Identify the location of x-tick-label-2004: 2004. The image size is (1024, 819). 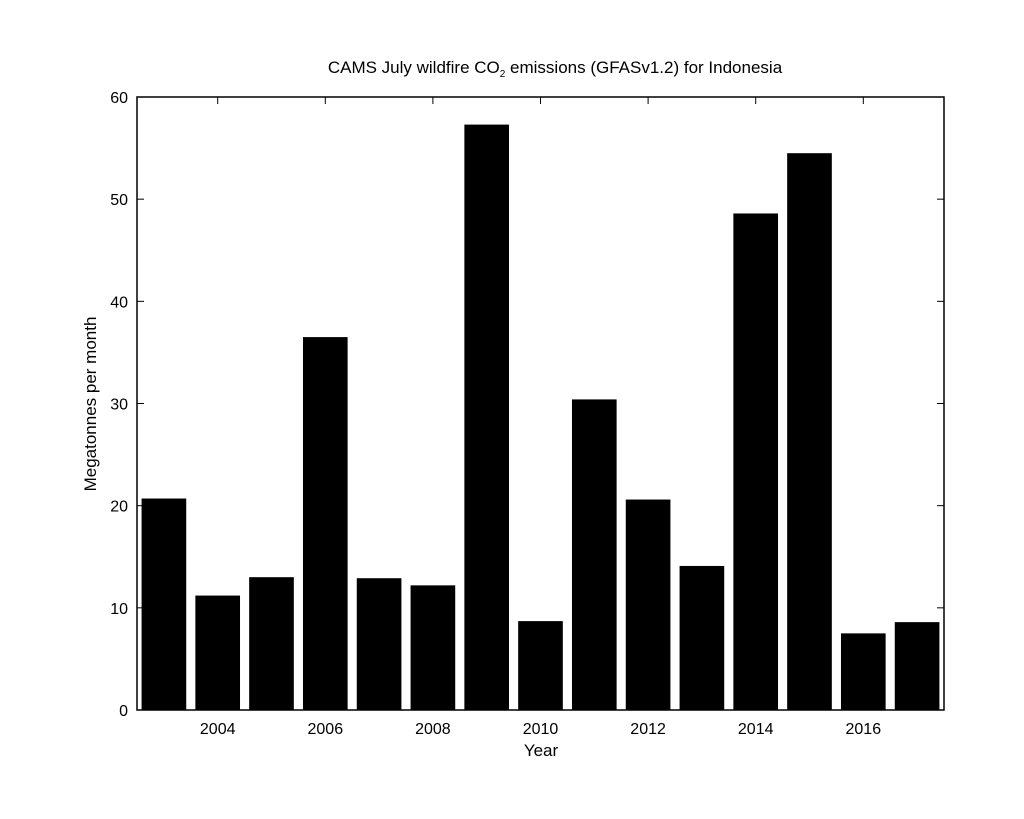
(218, 729).